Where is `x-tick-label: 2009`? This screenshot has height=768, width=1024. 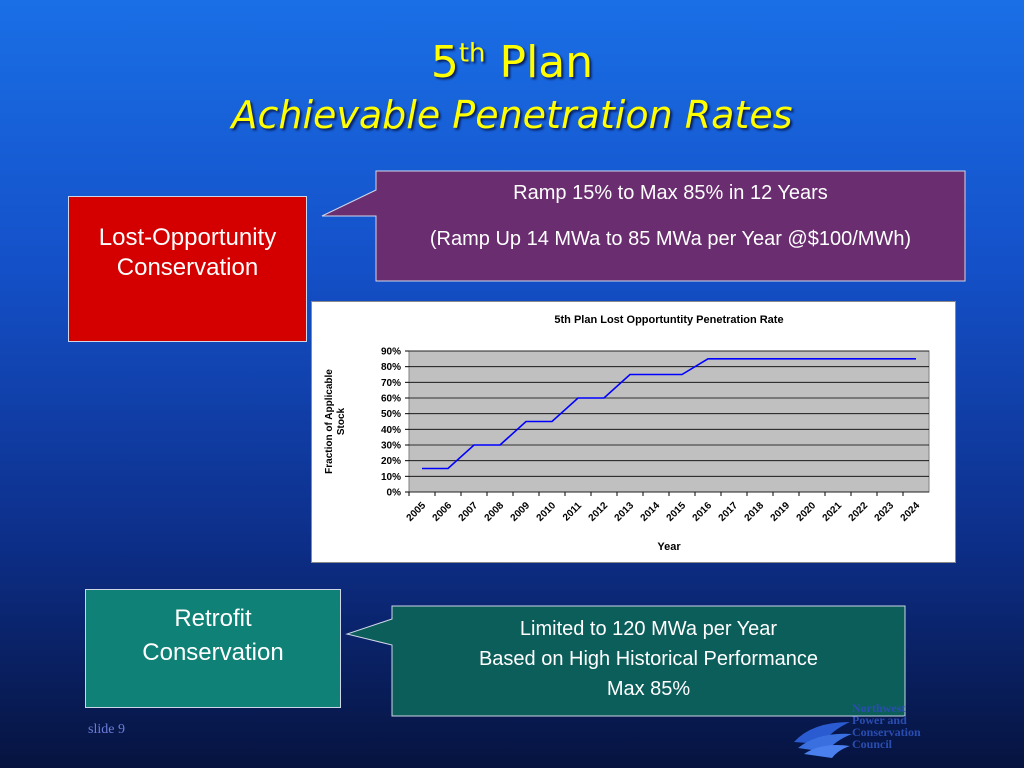 x-tick-label: 2009 is located at coordinates (521, 512).